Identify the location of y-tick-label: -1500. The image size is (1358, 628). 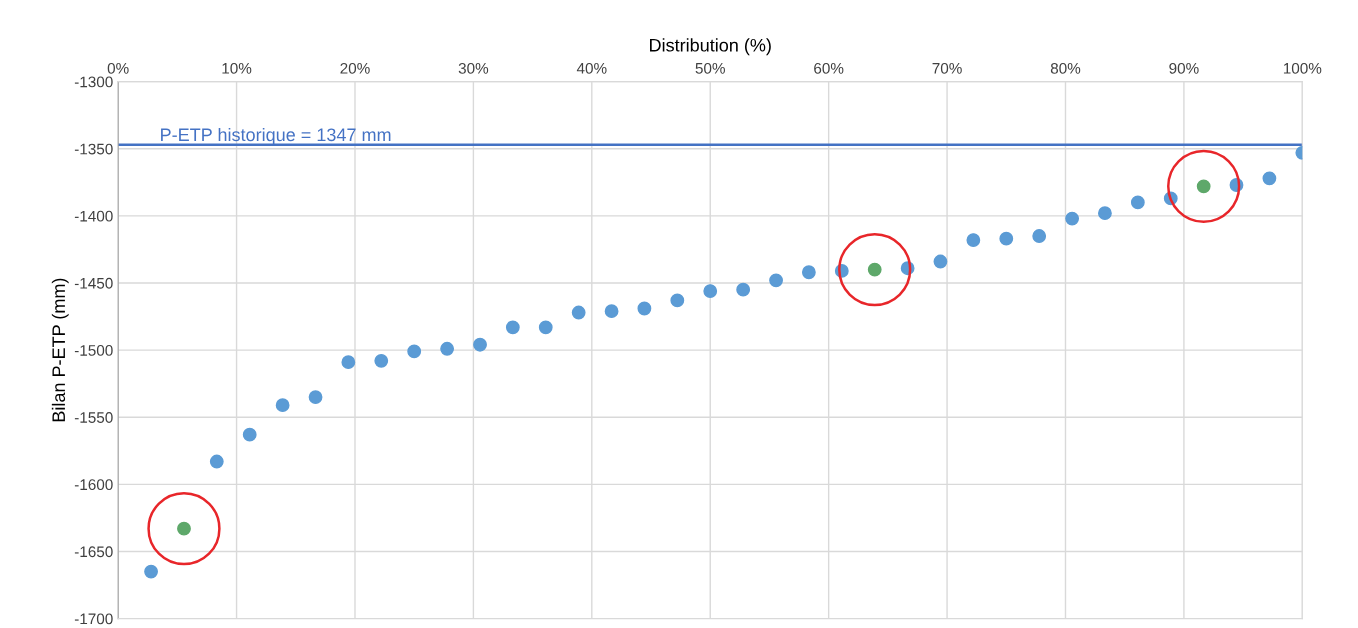
(93, 350).